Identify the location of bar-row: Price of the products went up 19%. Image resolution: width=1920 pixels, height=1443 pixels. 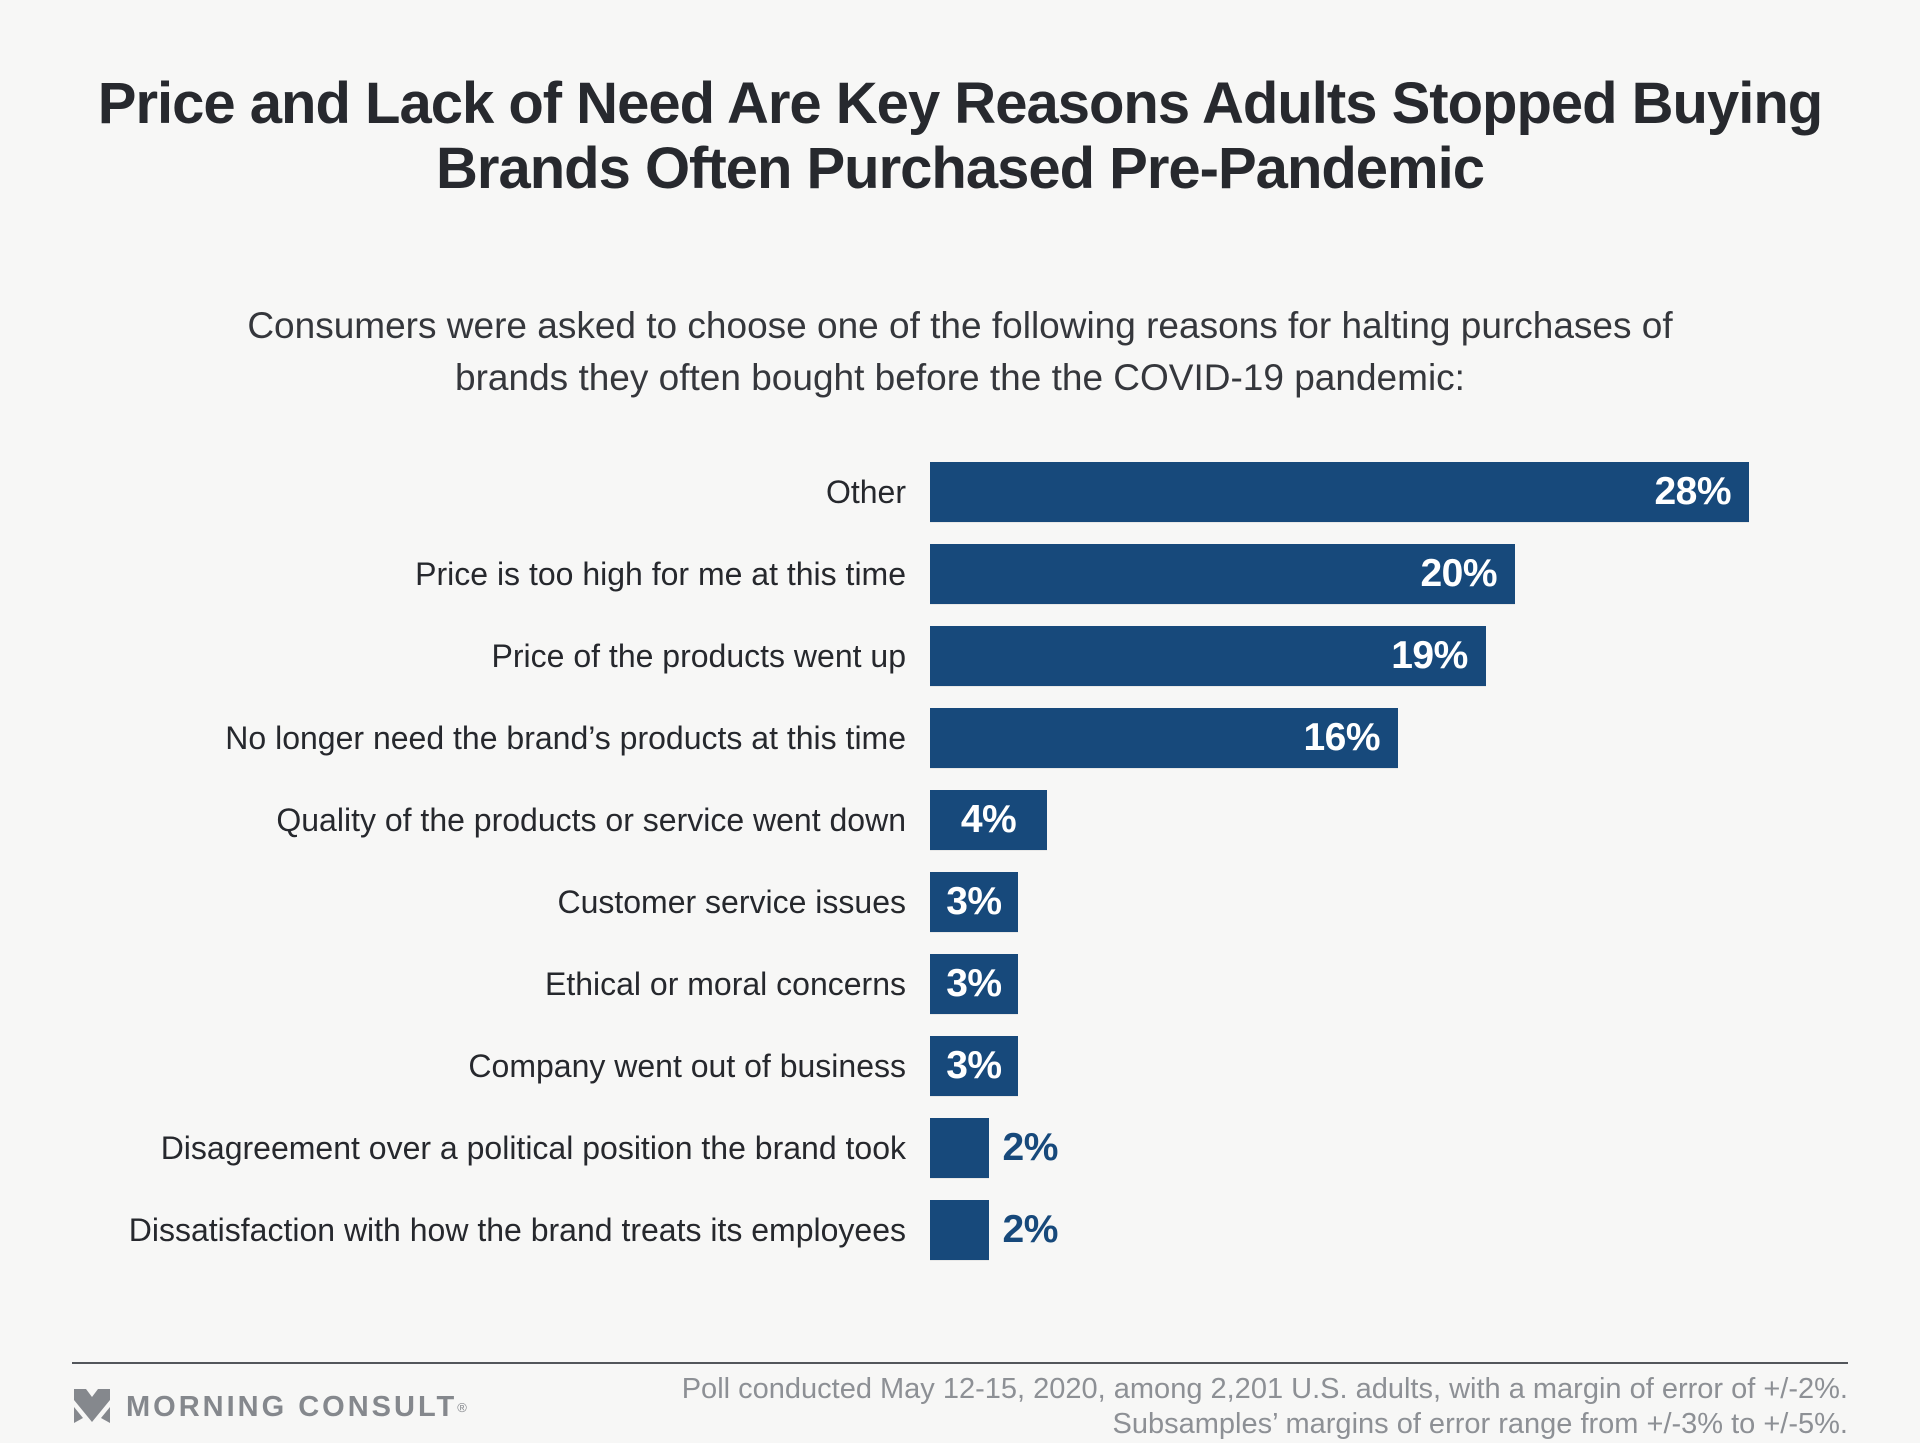
(960, 656).